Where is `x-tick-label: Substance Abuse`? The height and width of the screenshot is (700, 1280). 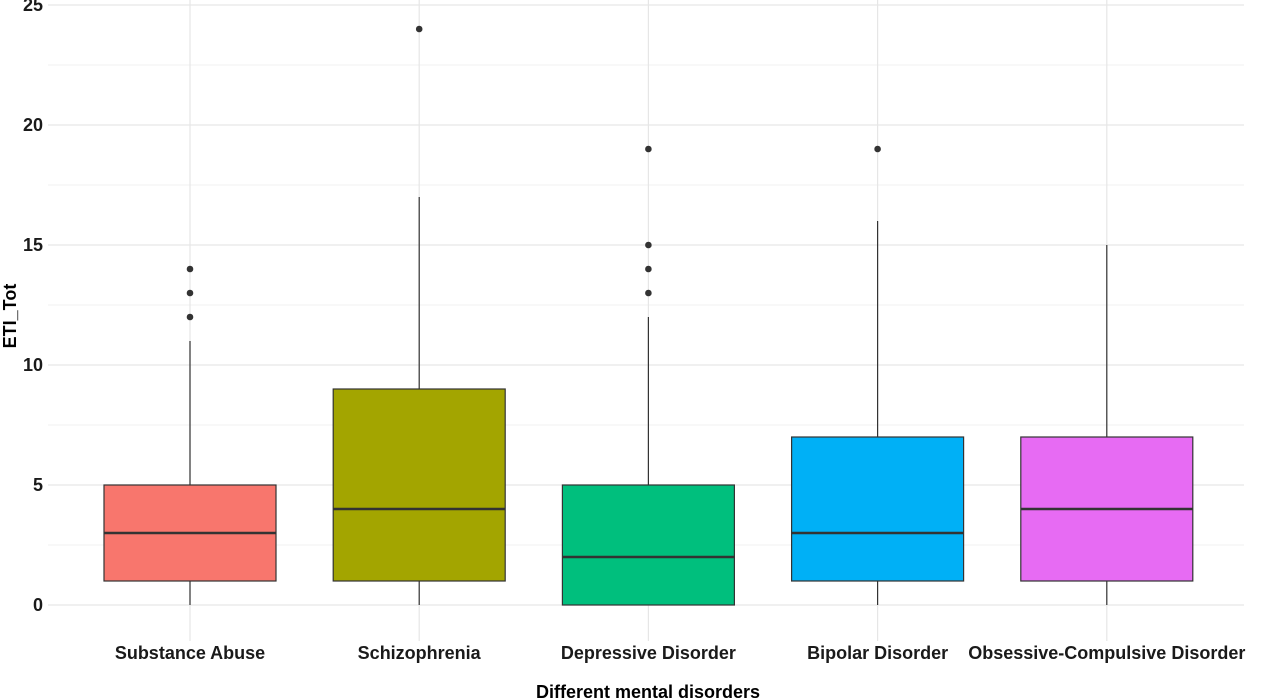 x-tick-label: Substance Abuse is located at coordinates (190, 653).